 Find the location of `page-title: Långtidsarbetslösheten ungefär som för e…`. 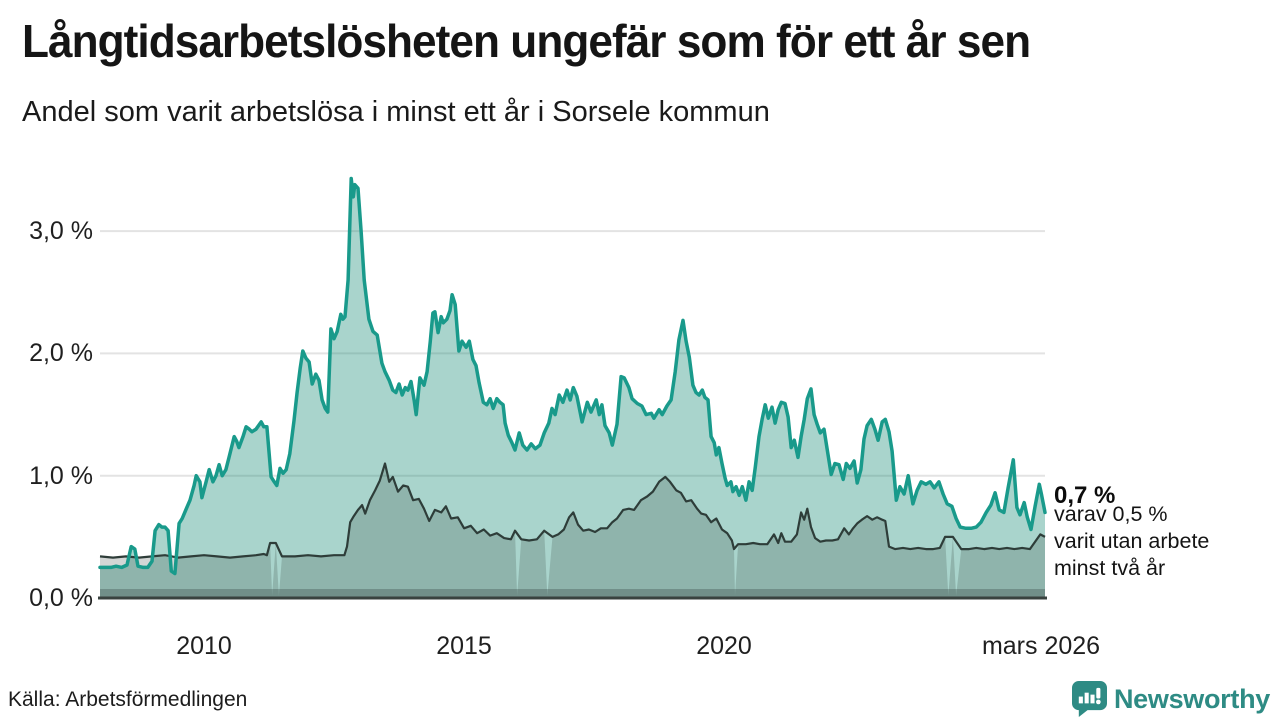

page-title: Långtidsarbetslösheten ungefär som för e… is located at coordinates (526, 41).